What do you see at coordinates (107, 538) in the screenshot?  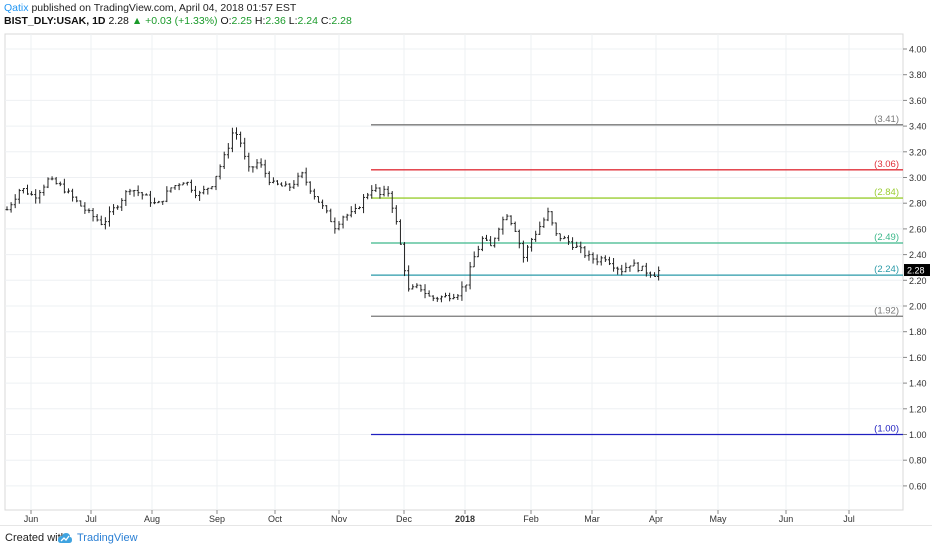 I see `tradingview-brand: TradingView` at bounding box center [107, 538].